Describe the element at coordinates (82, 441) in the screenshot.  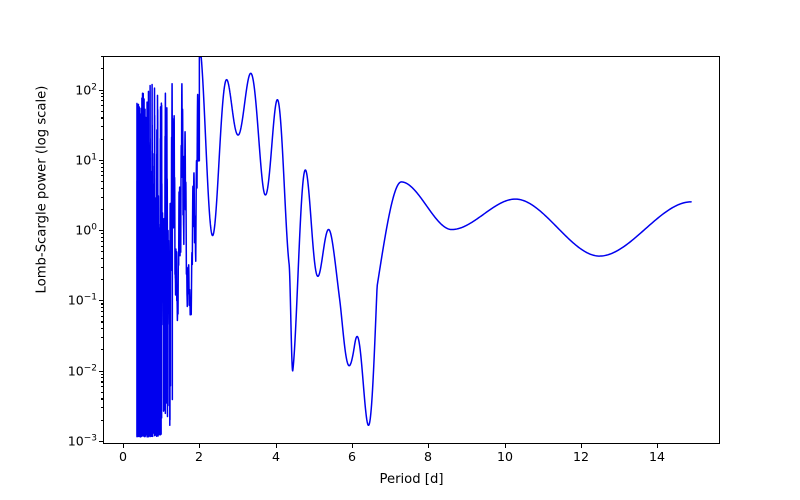
I see `ytick-label--3: 10⁻³` at that location.